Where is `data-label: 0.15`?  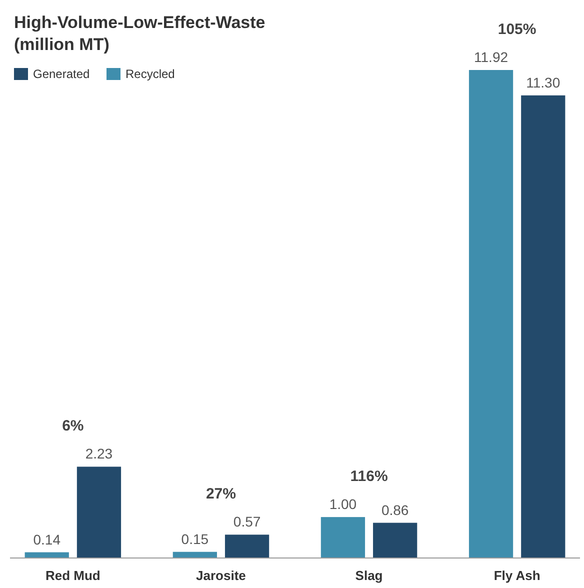 data-label: 0.15 is located at coordinates (195, 538).